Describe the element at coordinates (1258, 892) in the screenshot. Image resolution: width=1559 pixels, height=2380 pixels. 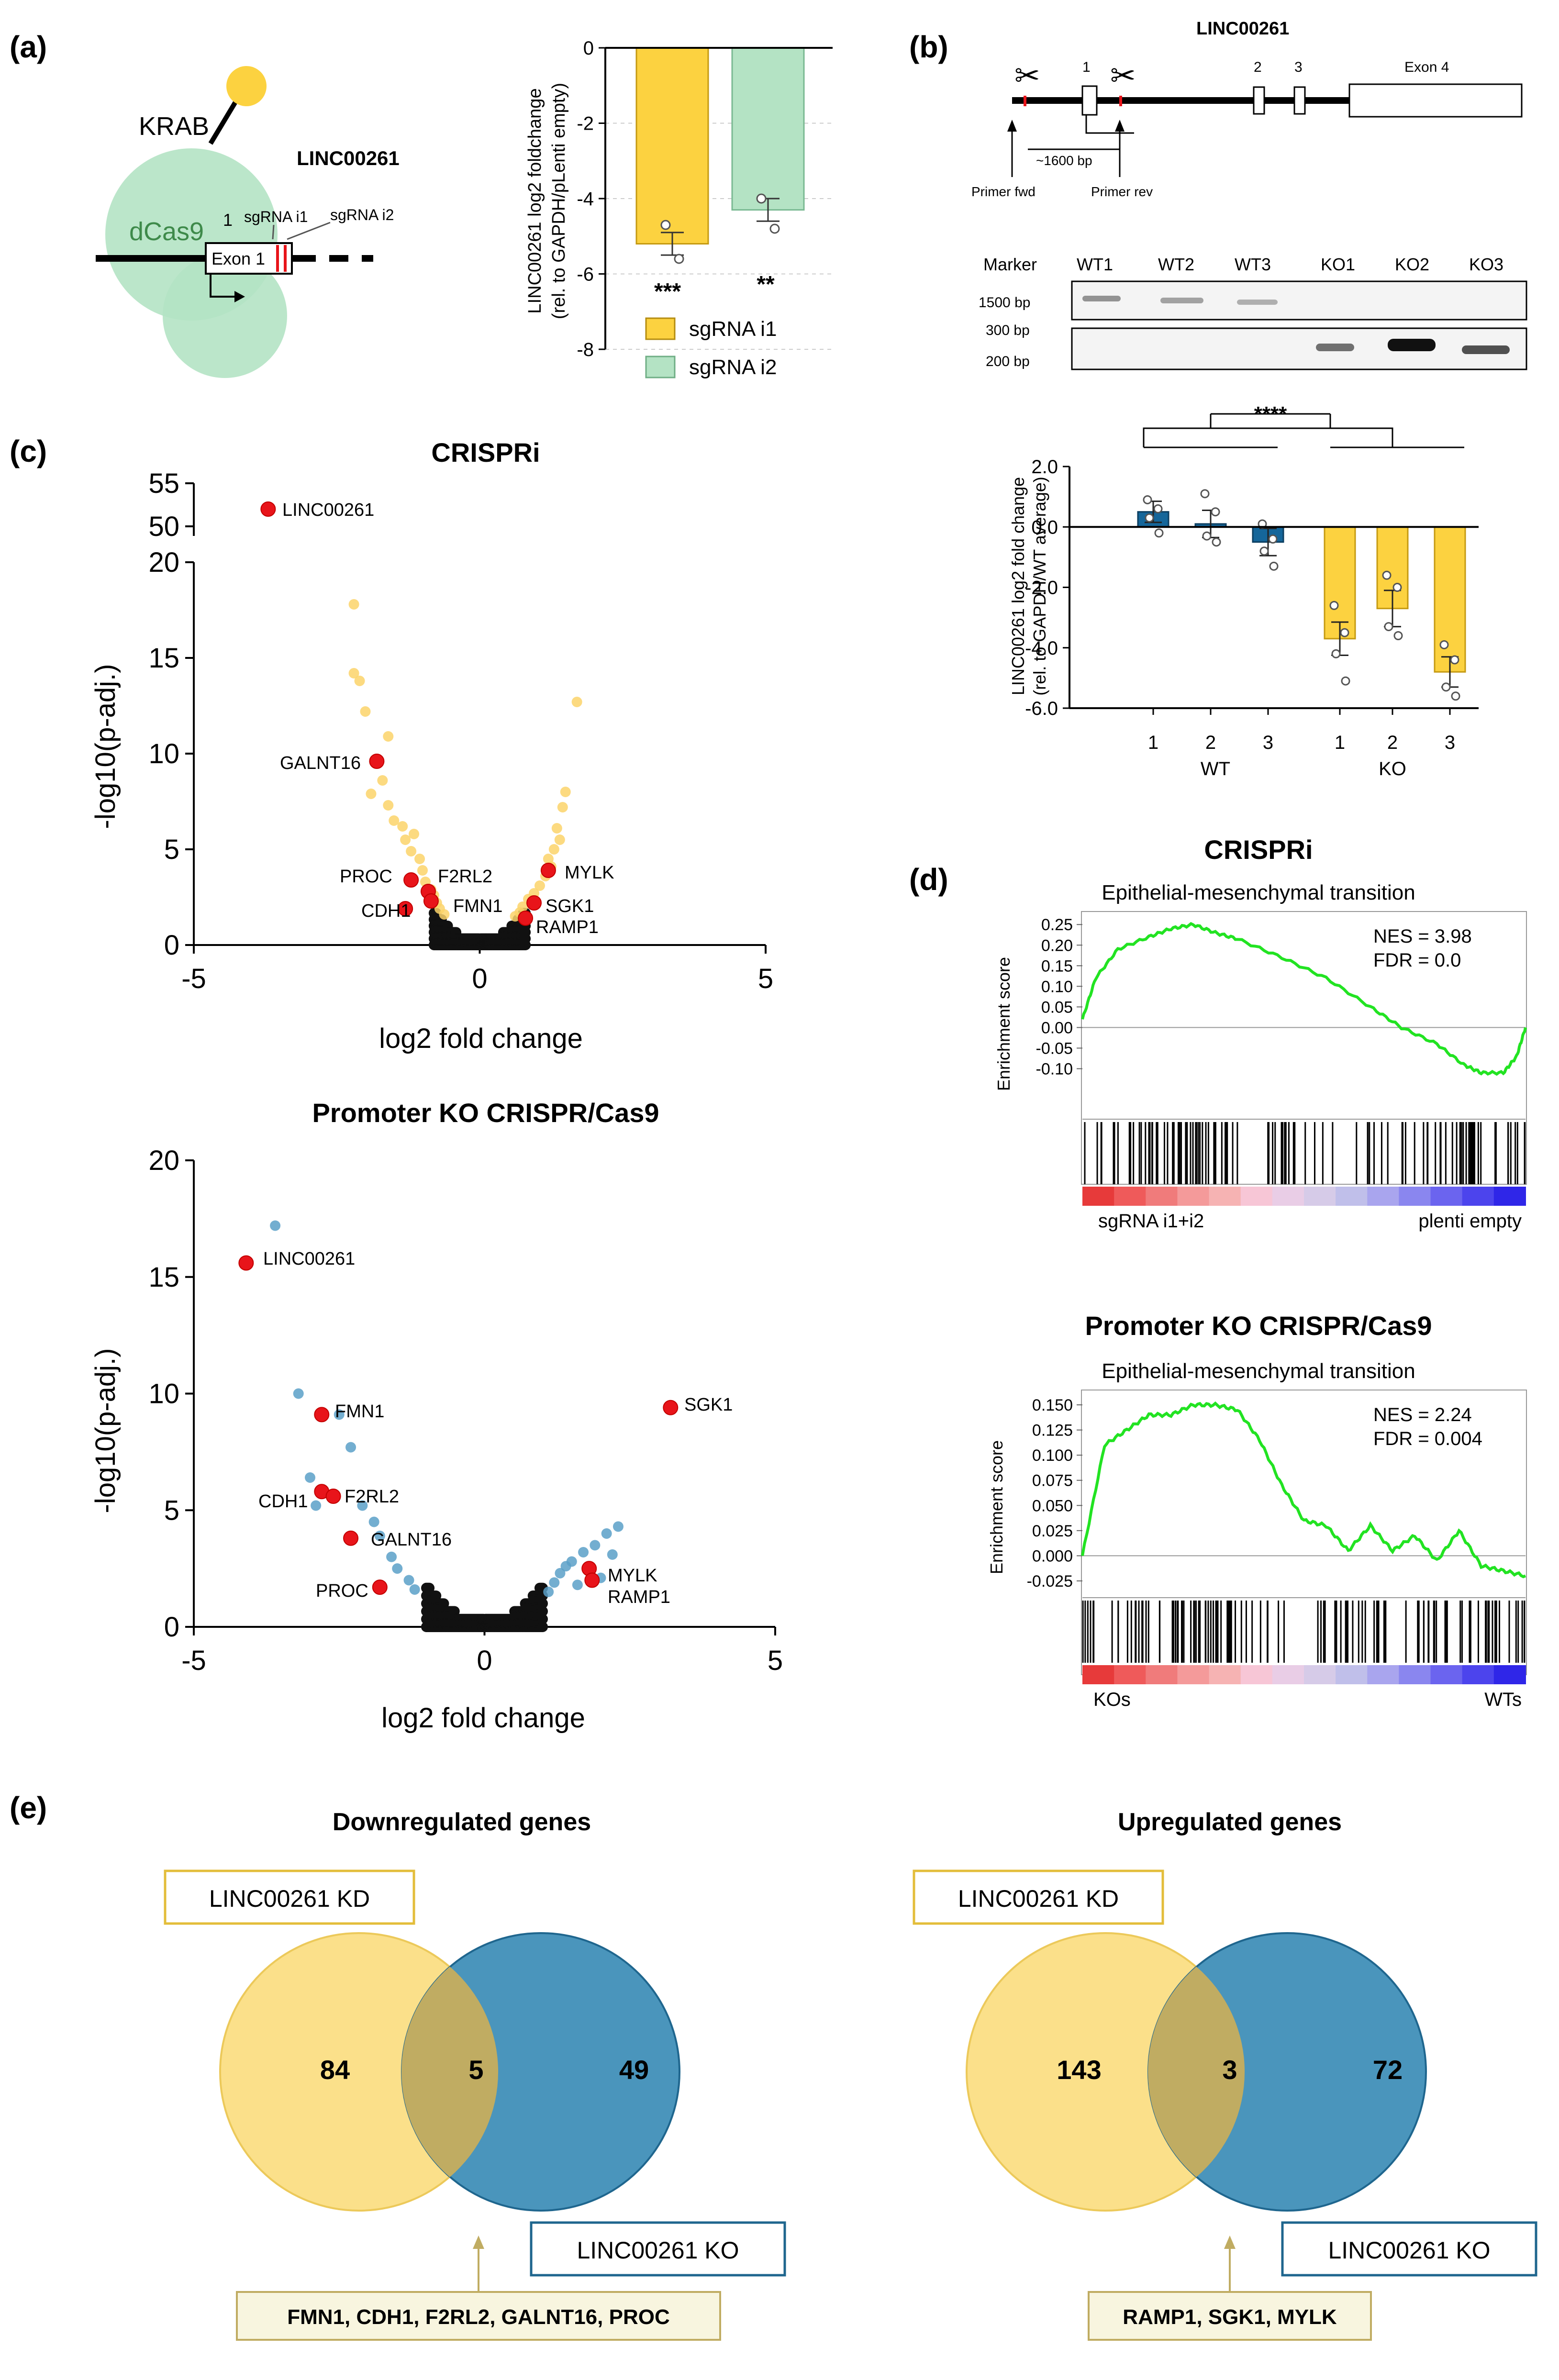
I see `gsea-crispri-subtitle: Epithelial-mesenchymal transition` at that location.